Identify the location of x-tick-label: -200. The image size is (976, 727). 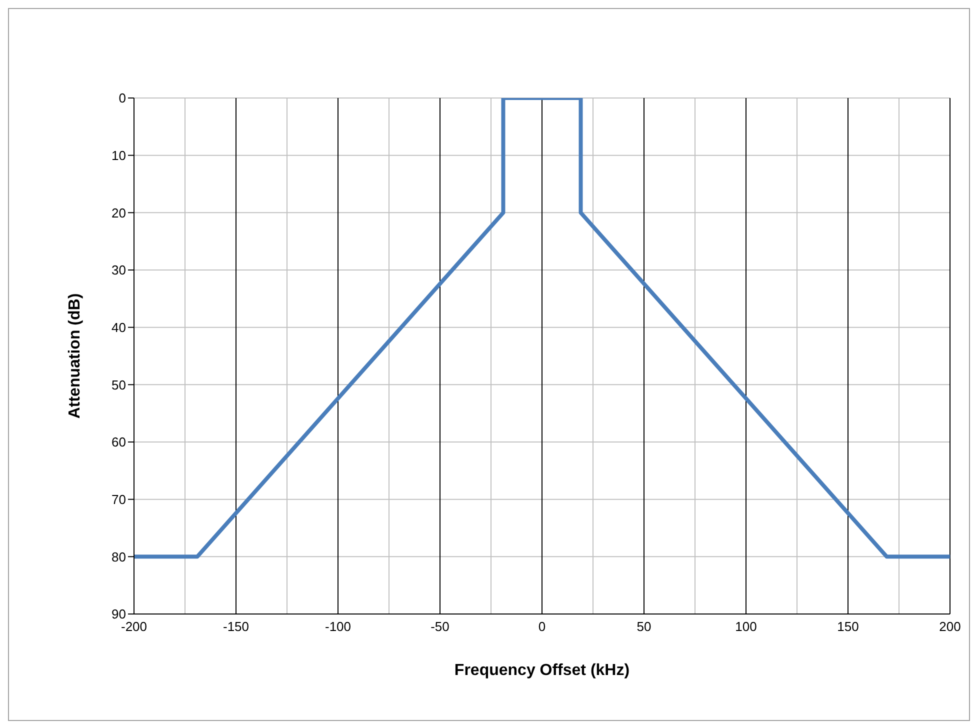
(134, 626).